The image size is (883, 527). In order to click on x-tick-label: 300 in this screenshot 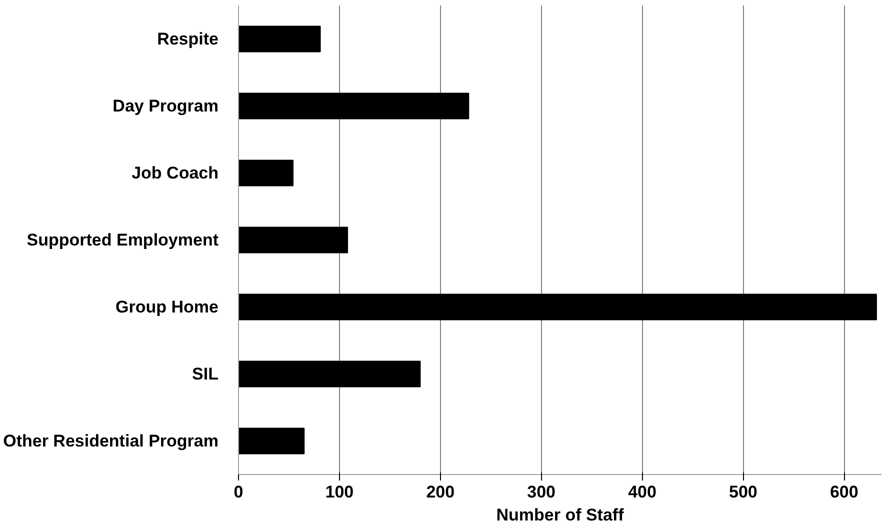, I will do `click(541, 492)`.